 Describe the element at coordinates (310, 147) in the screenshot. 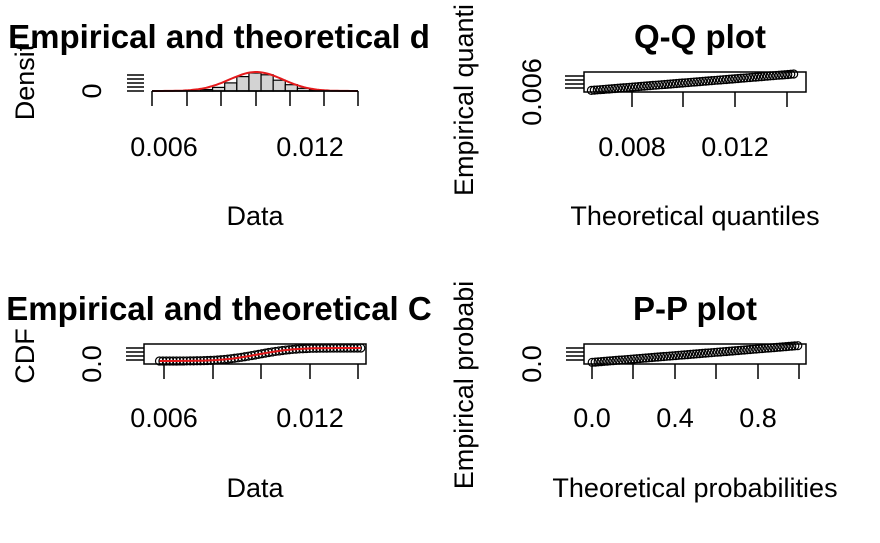

I see `density-x-tick-label: 0.012` at that location.